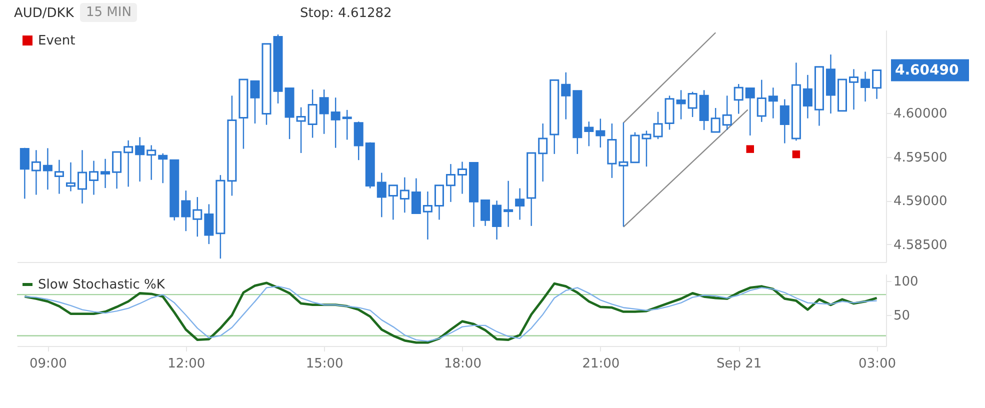 The image size is (985, 408). I want to click on text: Stop: 4.61282, so click(346, 13).